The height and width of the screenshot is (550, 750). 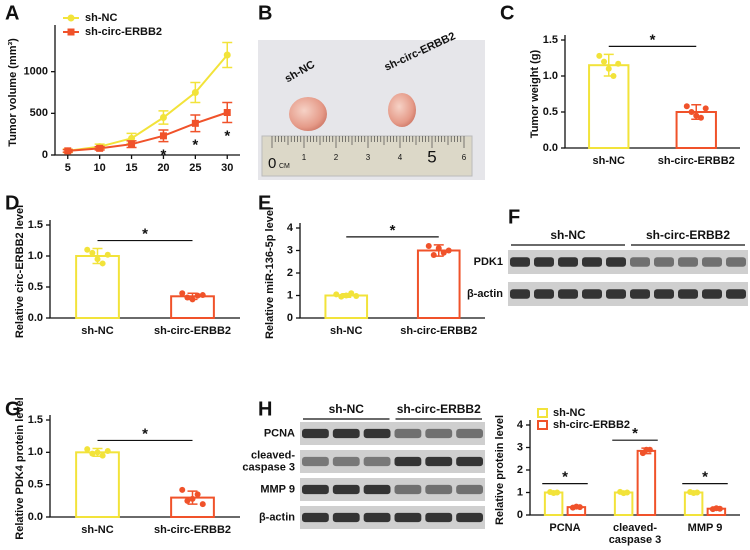 I want to click on legend-marker, so click(x=71, y=32).